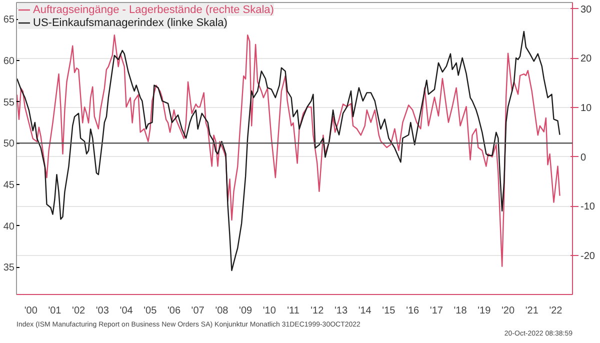  I want to click on x-tick-label: '04, so click(127, 311).